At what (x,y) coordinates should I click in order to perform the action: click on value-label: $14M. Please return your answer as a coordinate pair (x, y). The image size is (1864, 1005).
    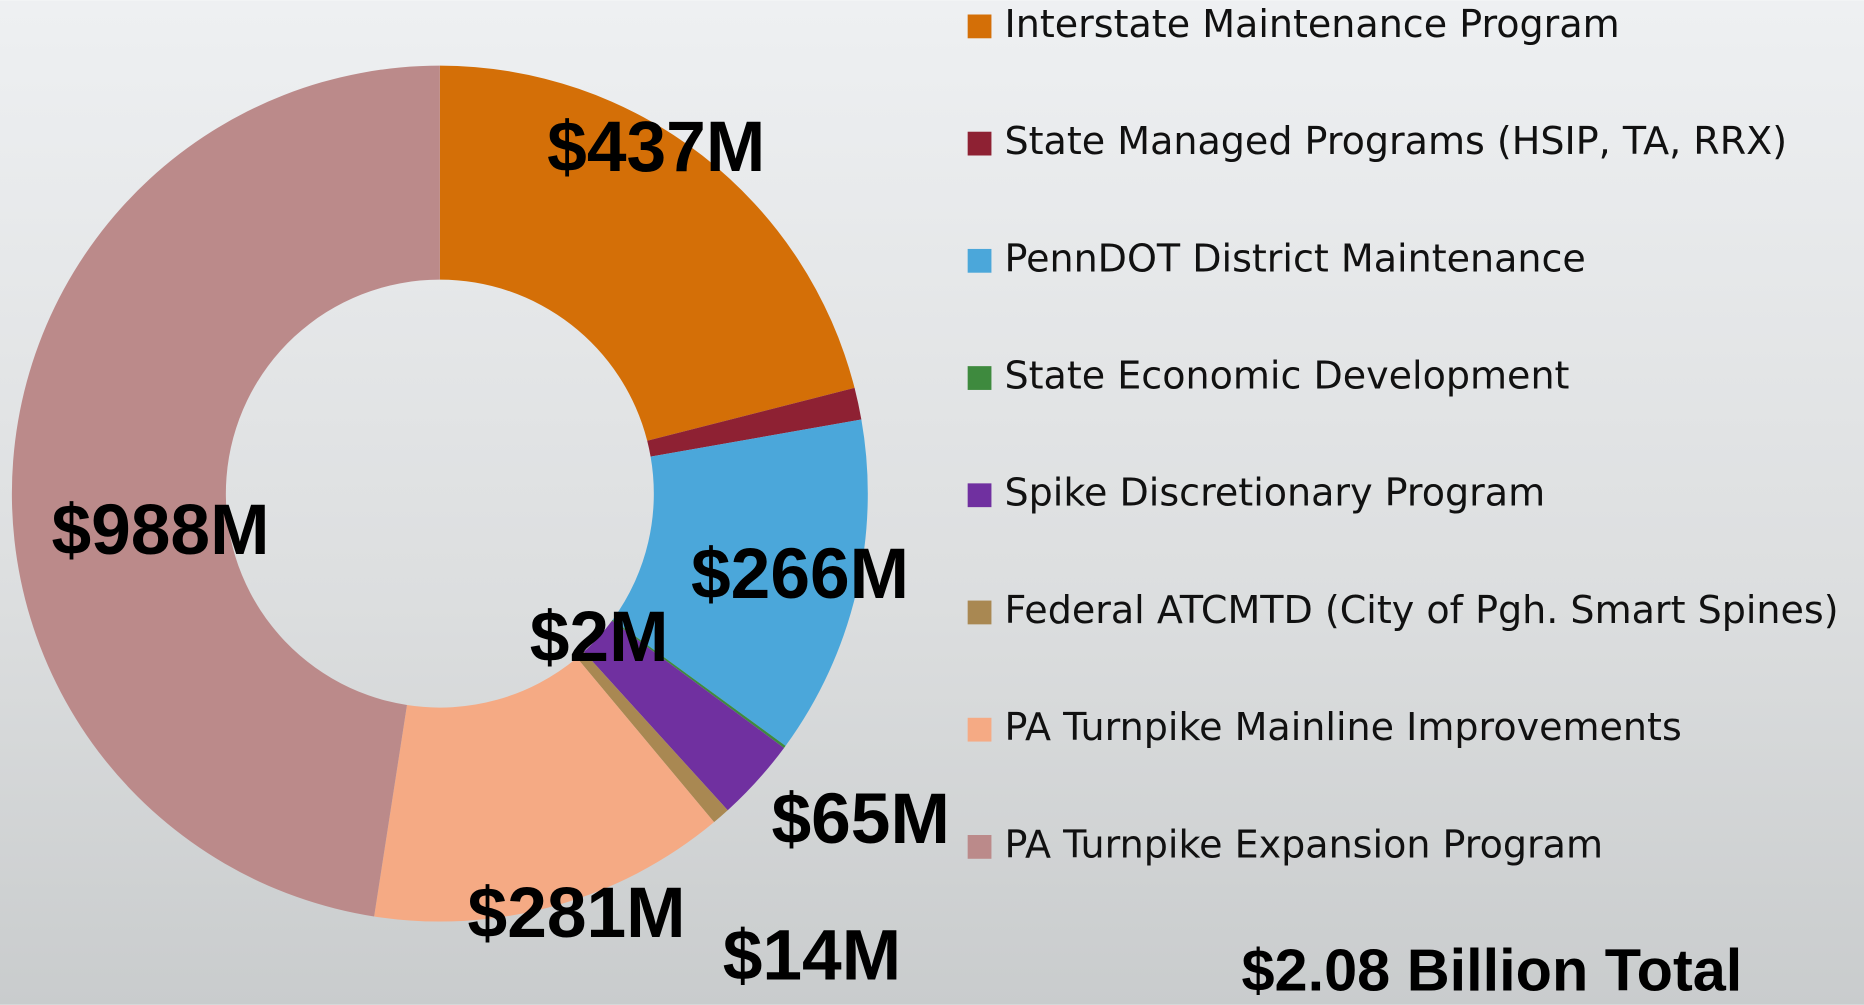
    Looking at the image, I should click on (812, 956).